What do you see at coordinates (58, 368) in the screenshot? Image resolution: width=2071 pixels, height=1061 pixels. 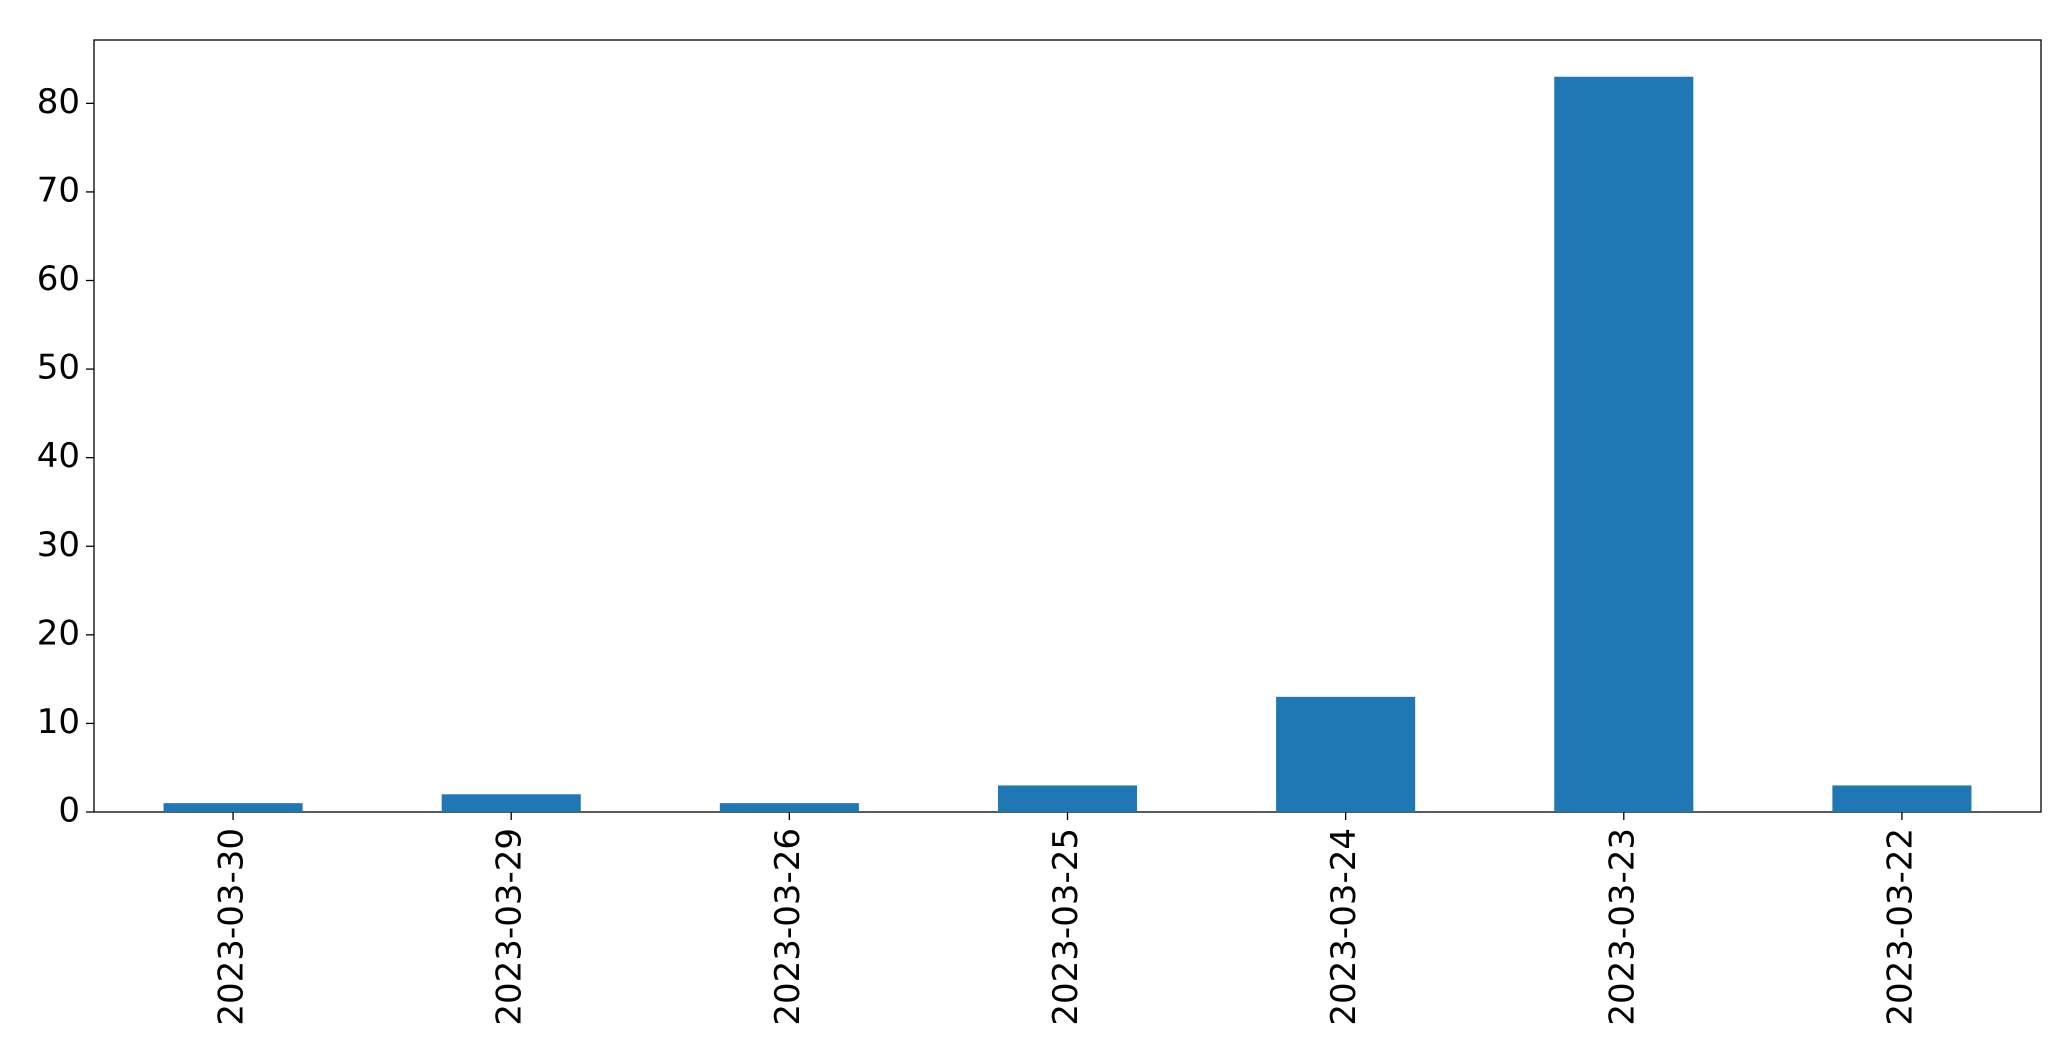 I see `y-tick-label: 50` at bounding box center [58, 368].